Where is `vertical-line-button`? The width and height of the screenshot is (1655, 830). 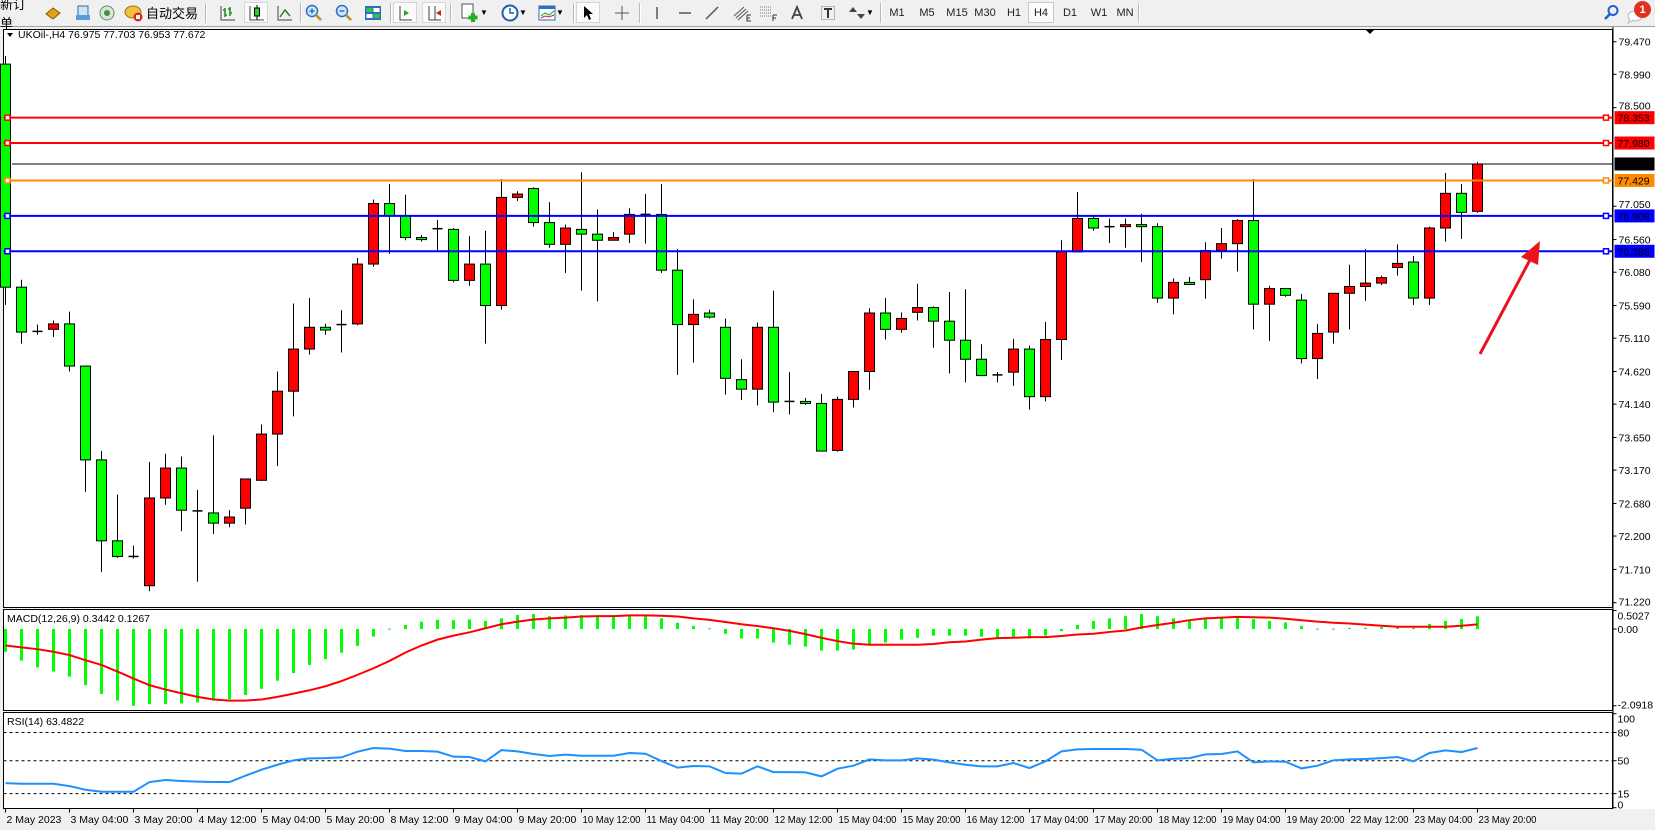 vertical-line-button is located at coordinates (657, 12).